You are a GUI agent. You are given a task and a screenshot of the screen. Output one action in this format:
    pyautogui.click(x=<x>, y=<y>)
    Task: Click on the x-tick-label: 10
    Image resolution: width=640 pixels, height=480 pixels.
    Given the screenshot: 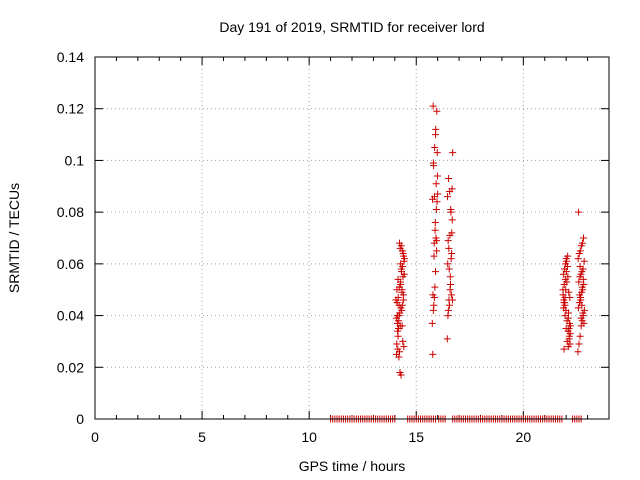 What is the action you would take?
    pyautogui.click(x=309, y=437)
    